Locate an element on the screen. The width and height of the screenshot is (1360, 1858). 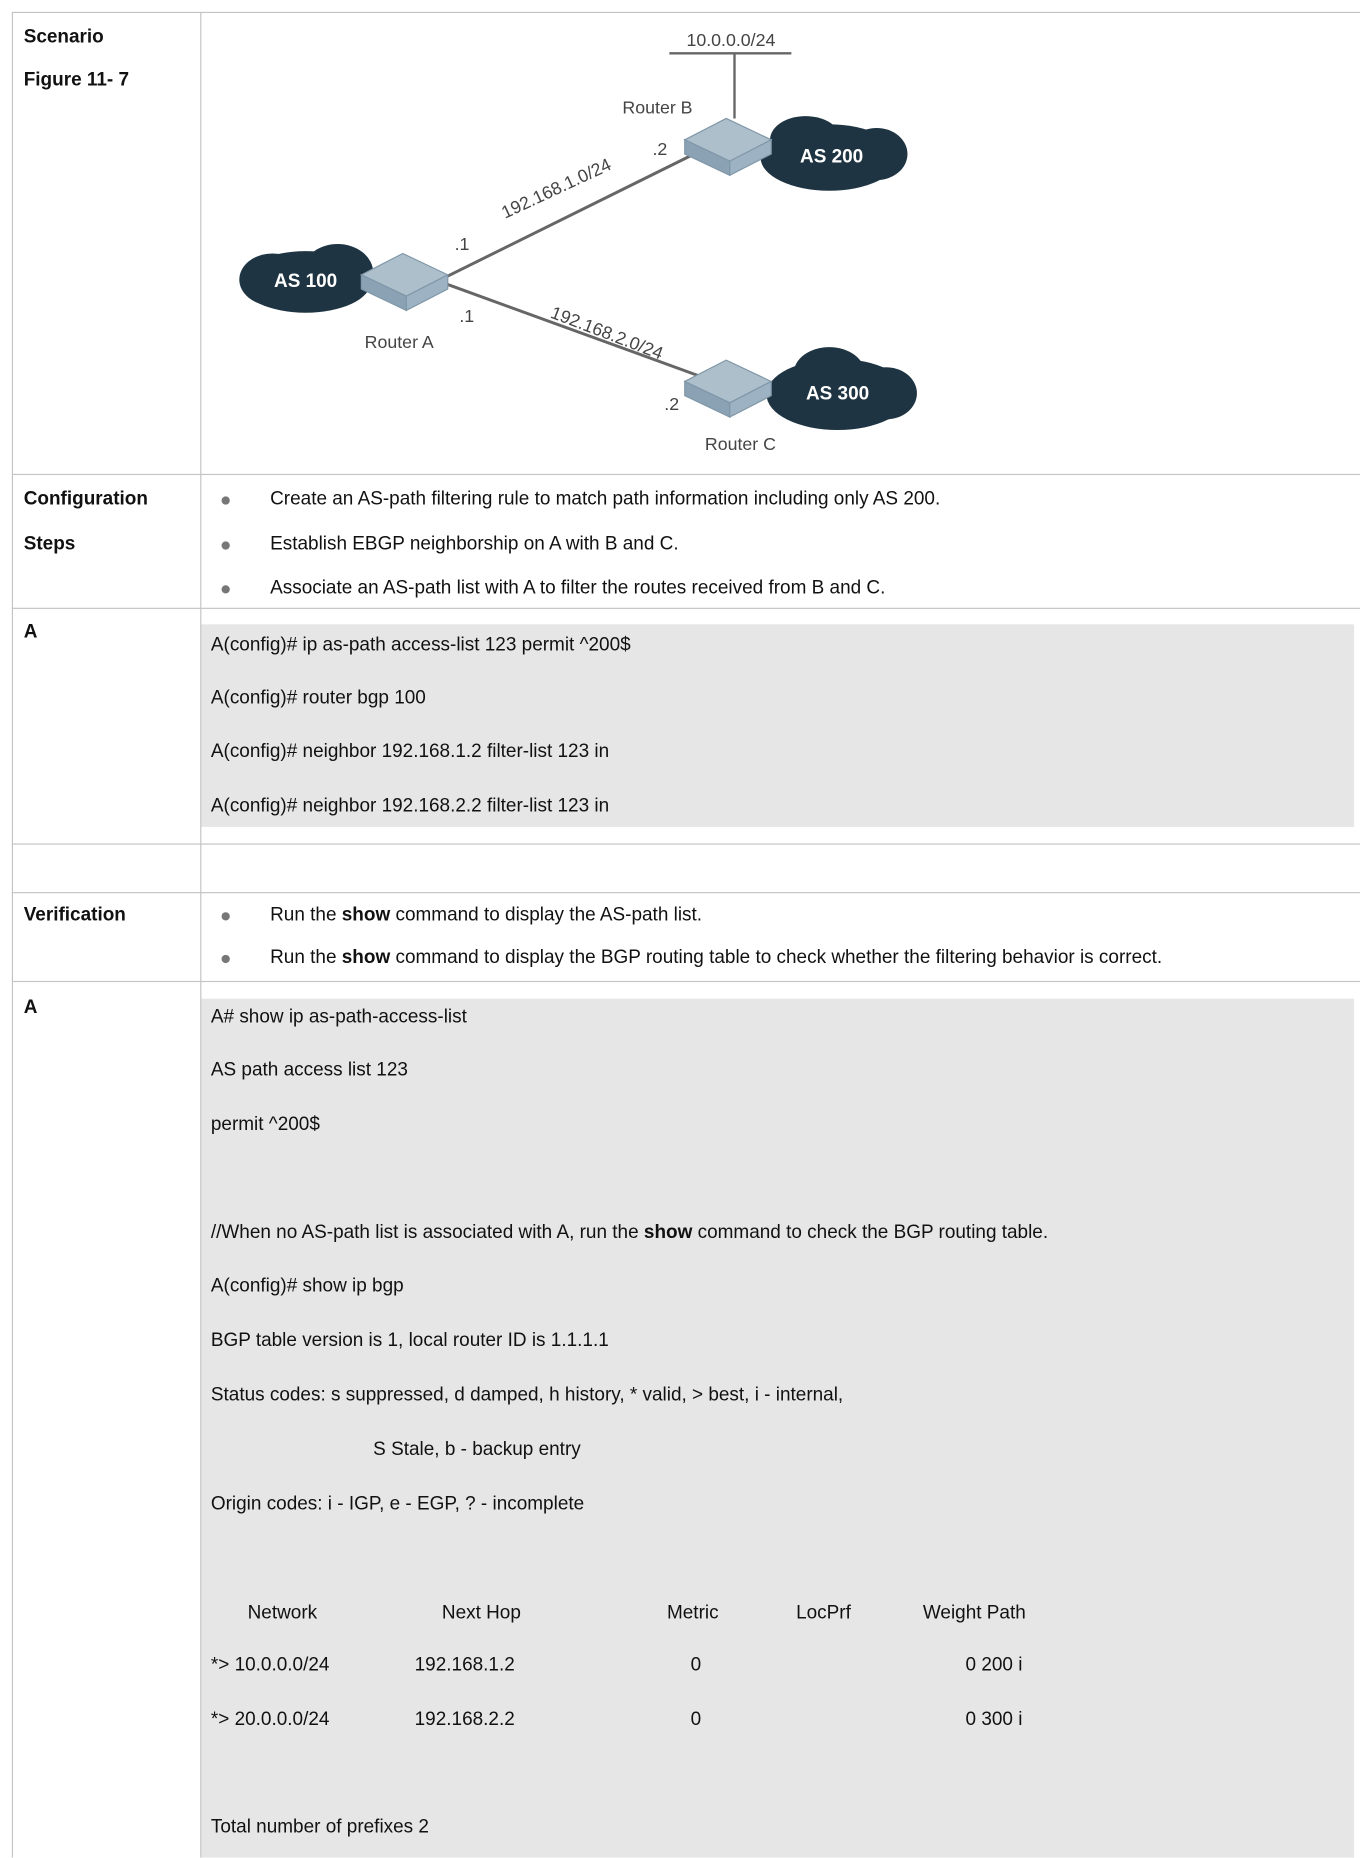
text-run: command to check the BGP routing table. is located at coordinates (870, 1232).